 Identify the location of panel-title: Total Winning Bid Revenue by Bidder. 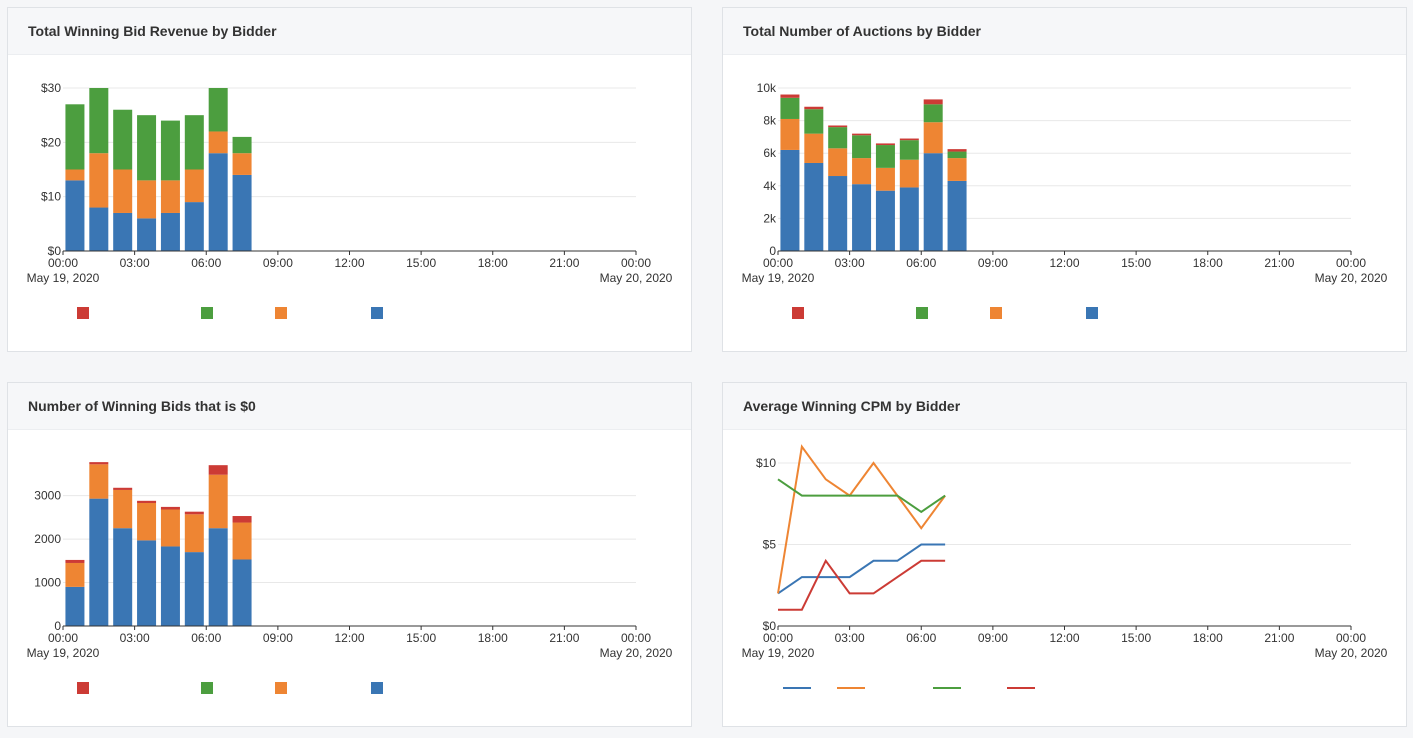
(152, 31).